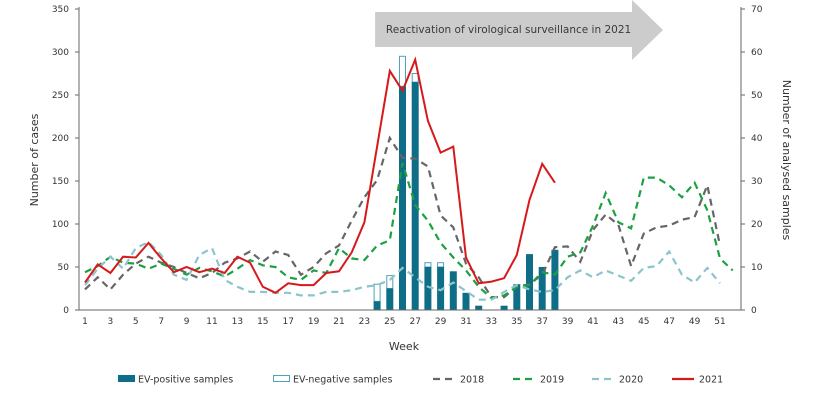 The width and height of the screenshot is (814, 400). Describe the element at coordinates (668, 322) in the screenshot. I see `x-tick-label: 47` at that location.